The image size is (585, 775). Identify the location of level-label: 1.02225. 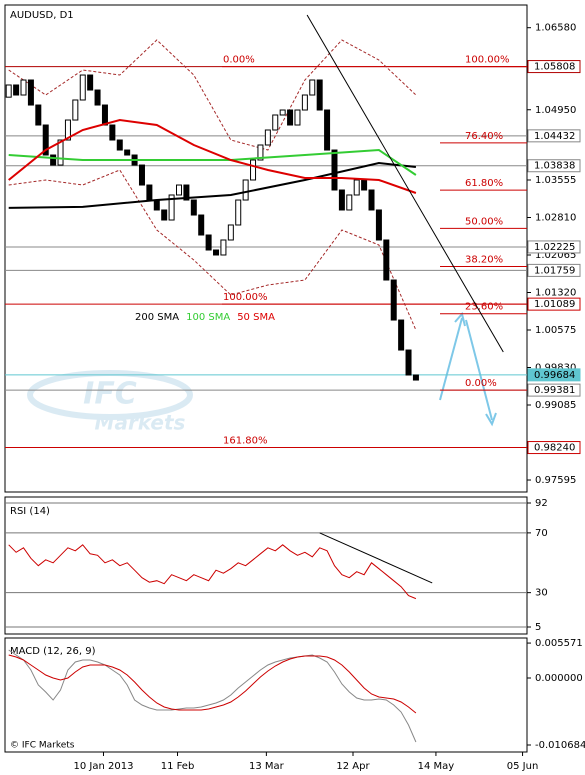
(554, 247).